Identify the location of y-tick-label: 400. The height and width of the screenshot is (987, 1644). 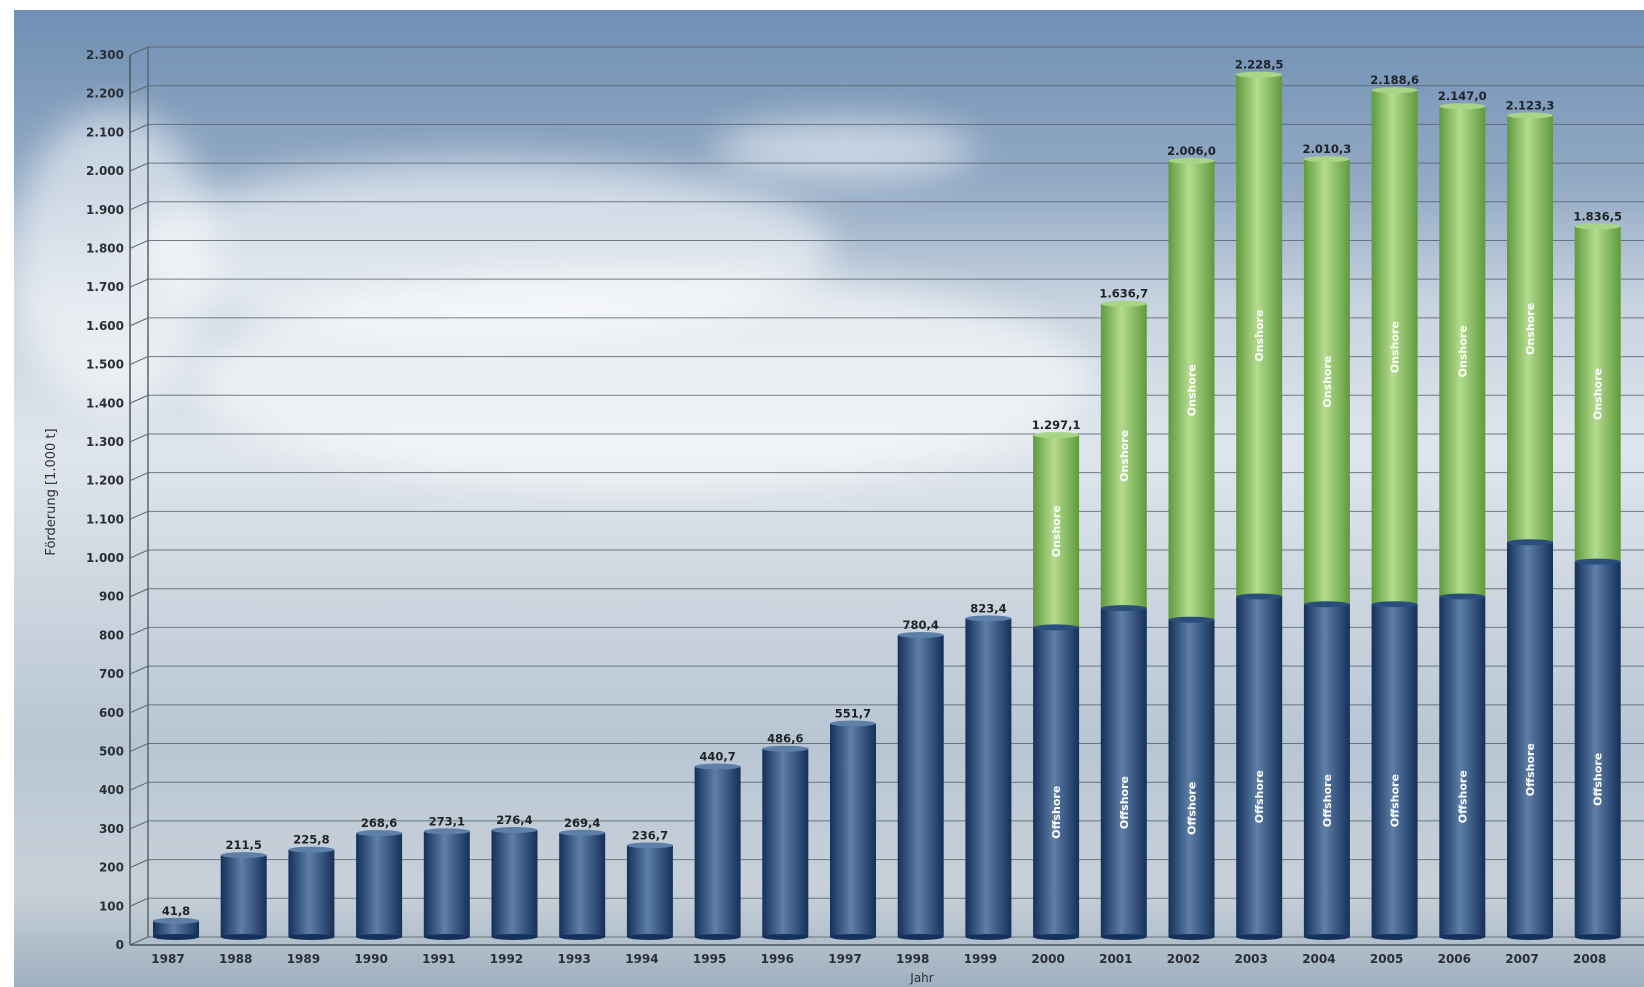
(111, 790).